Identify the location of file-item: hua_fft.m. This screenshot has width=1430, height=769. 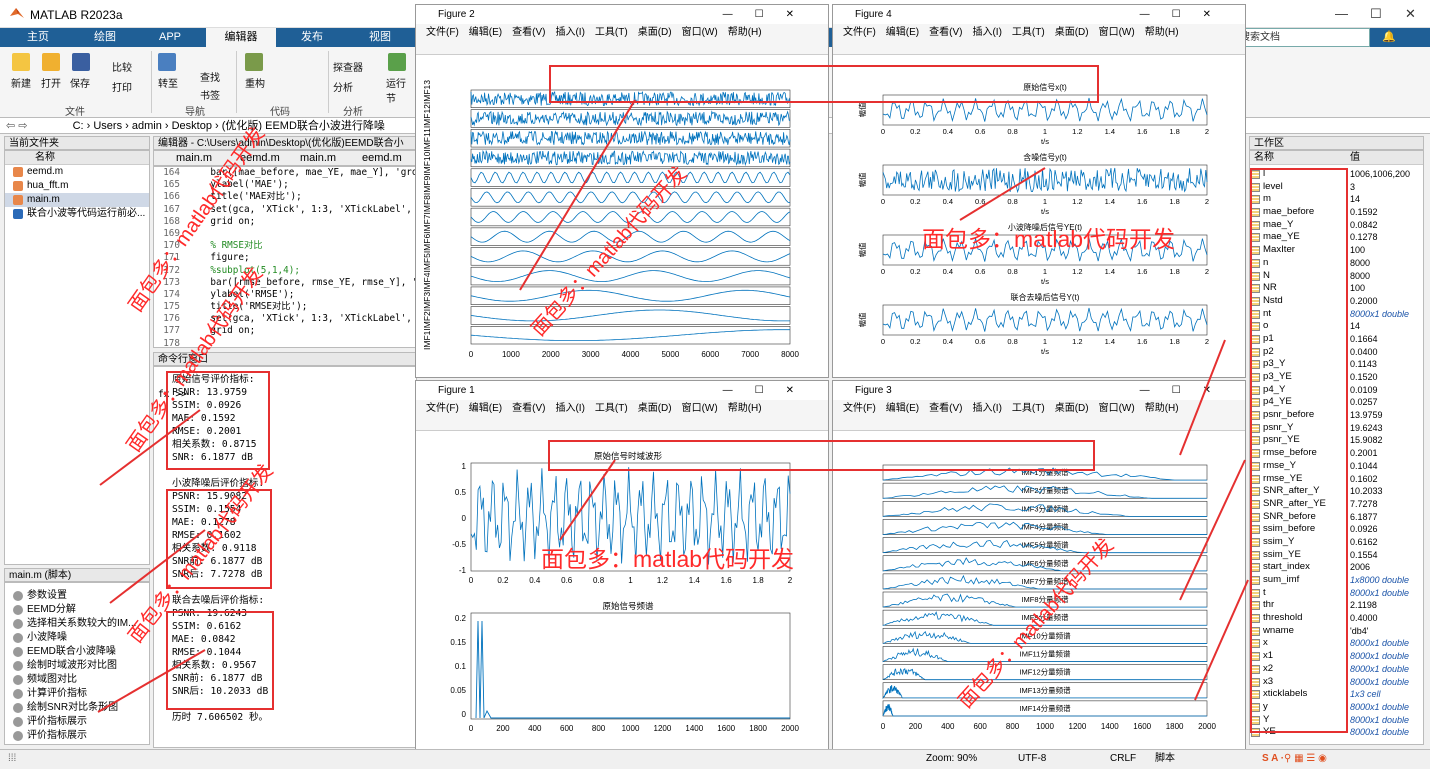
(77, 186).